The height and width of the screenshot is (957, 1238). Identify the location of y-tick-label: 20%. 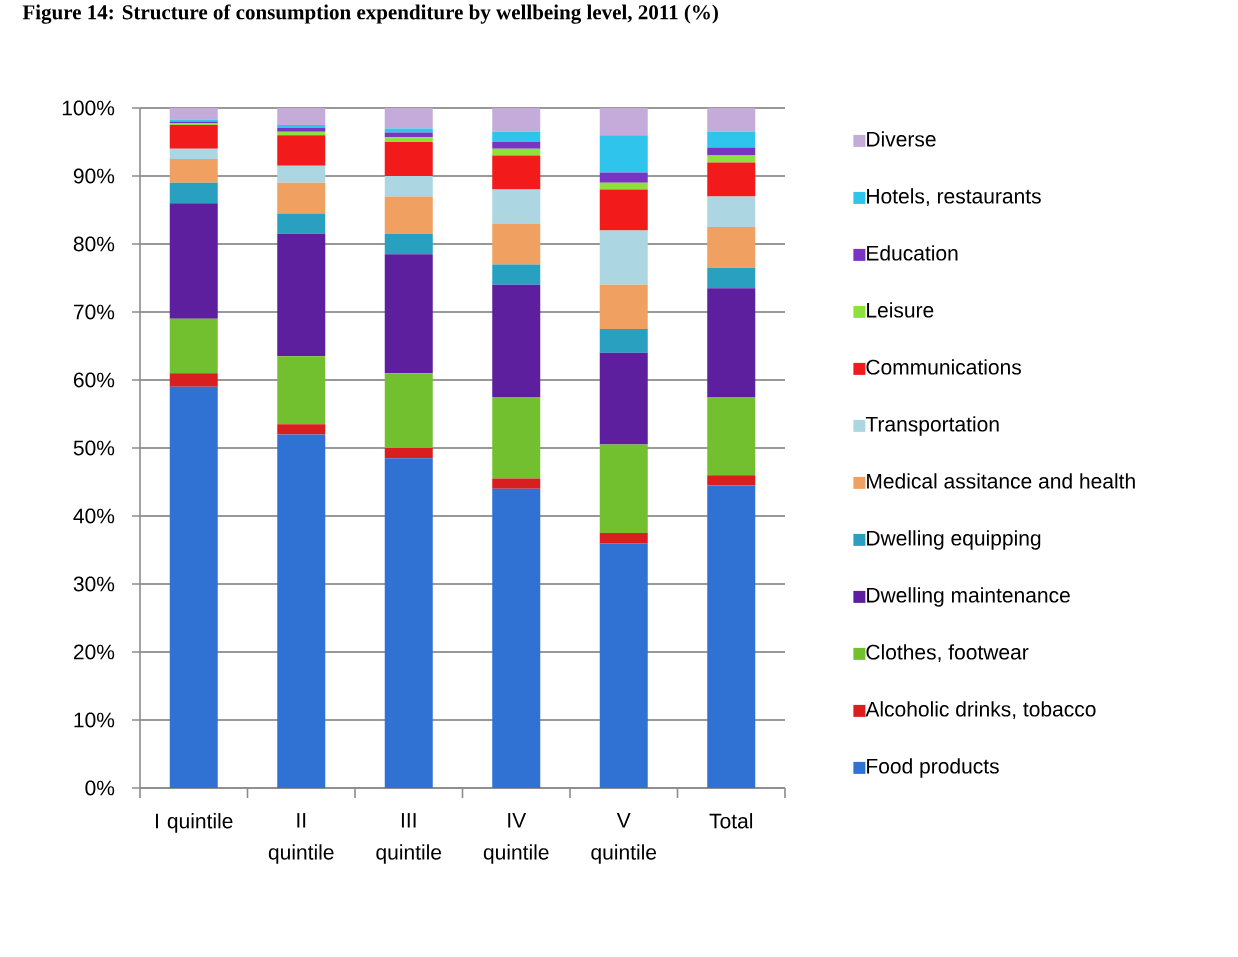
(94, 652).